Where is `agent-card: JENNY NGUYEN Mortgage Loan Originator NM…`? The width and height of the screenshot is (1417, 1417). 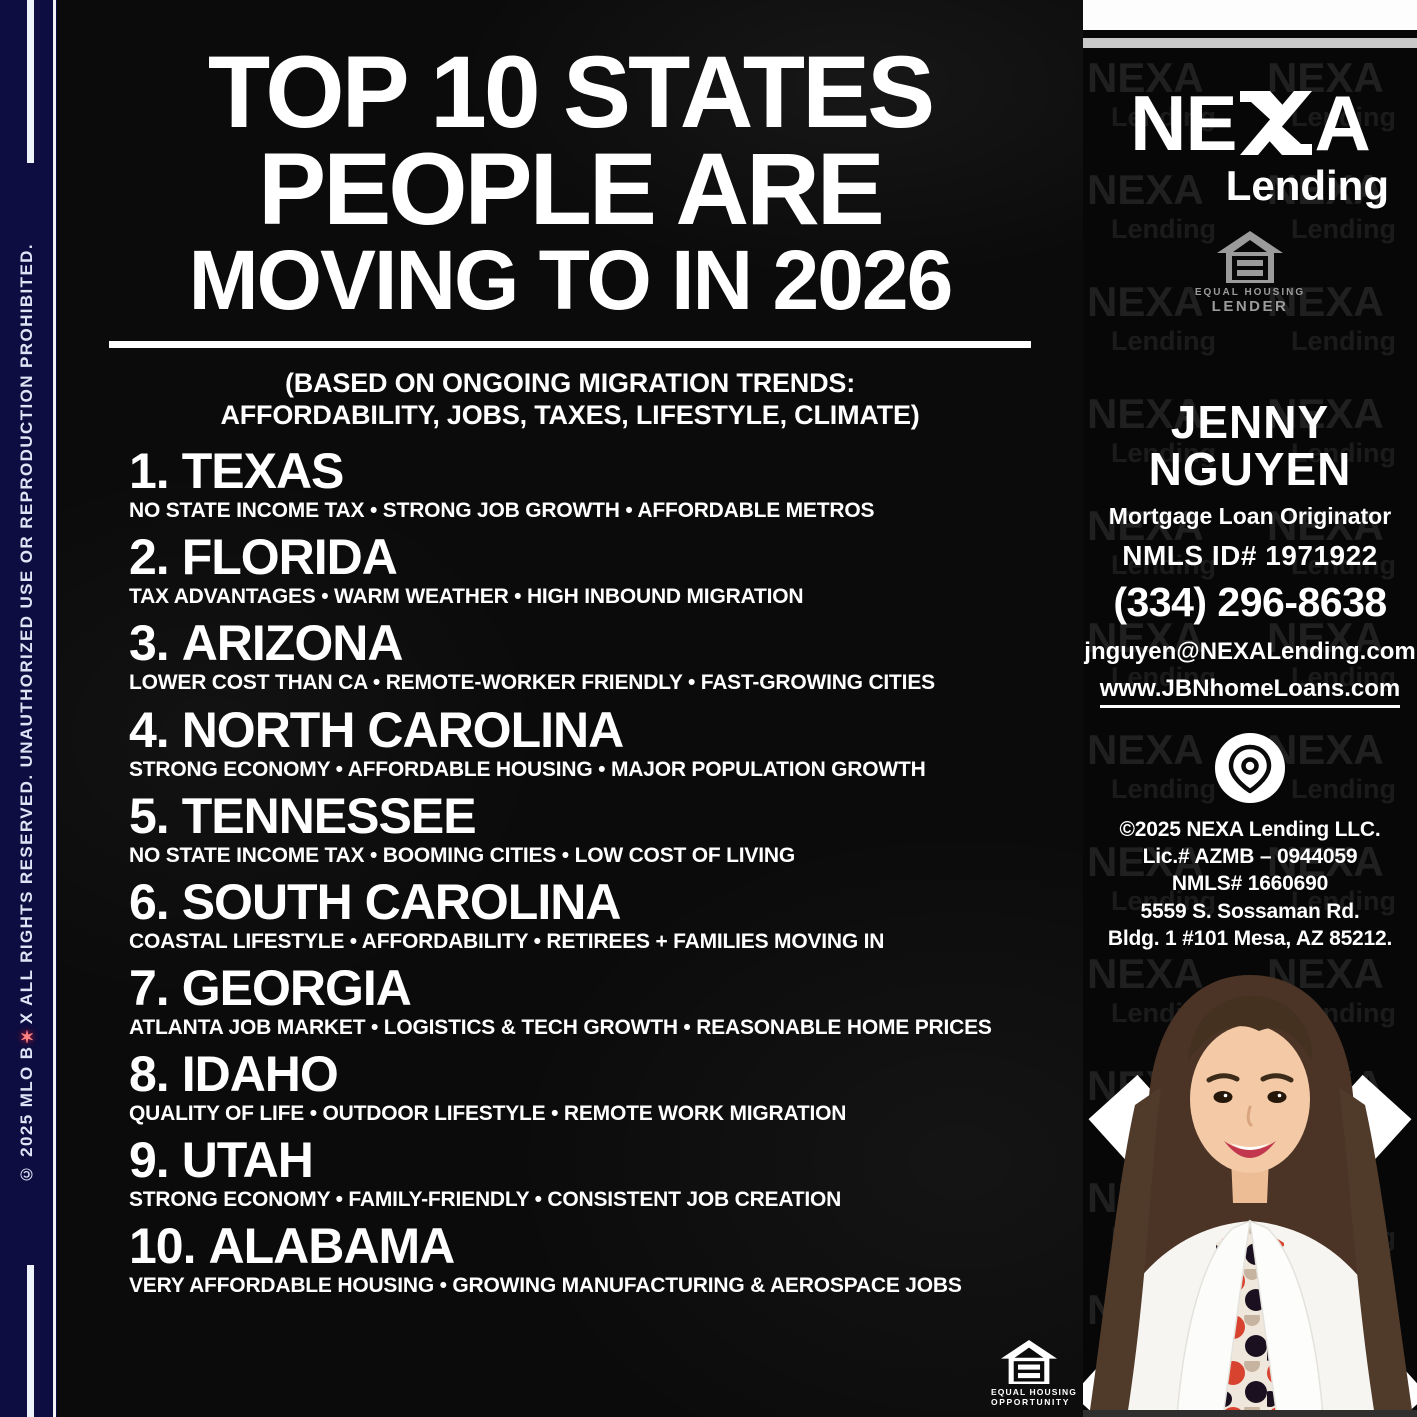
agent-card: JENNY NGUYEN Mortgage Loan Originator NM… is located at coordinates (1250, 552).